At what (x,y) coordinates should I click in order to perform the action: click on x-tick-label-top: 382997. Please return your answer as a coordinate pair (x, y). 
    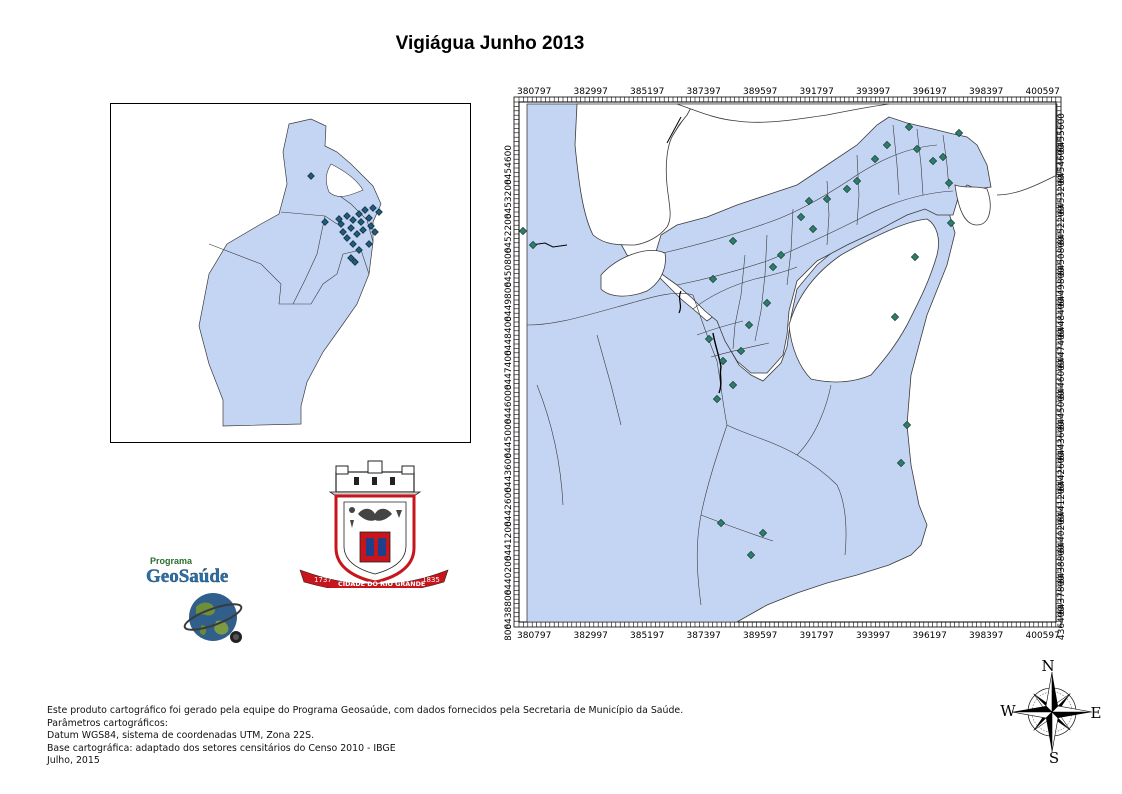
    Looking at the image, I should click on (591, 92).